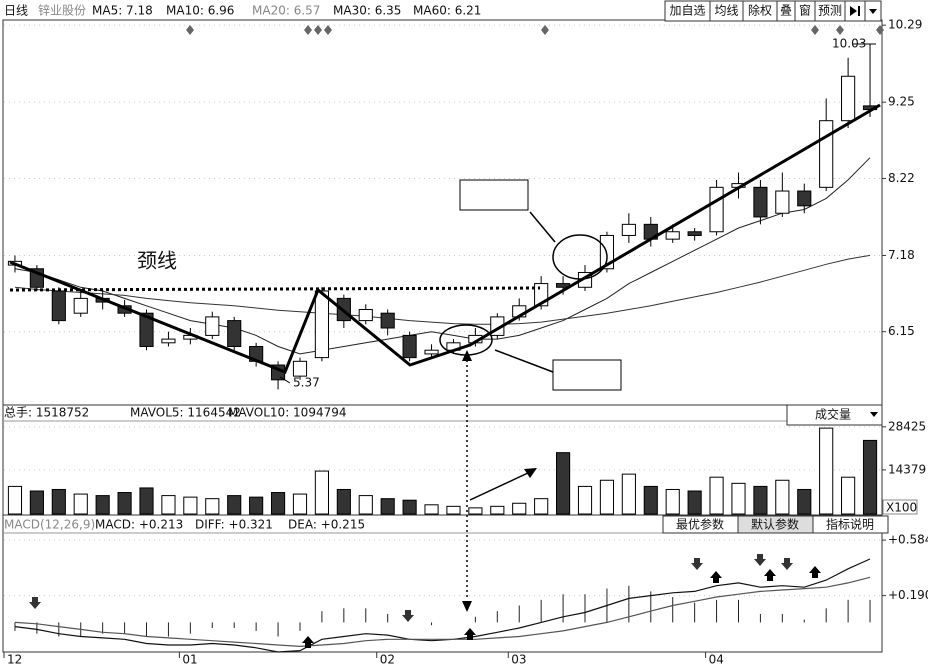  I want to click on ma-indicator: MA5: 7.18, so click(122, 11).